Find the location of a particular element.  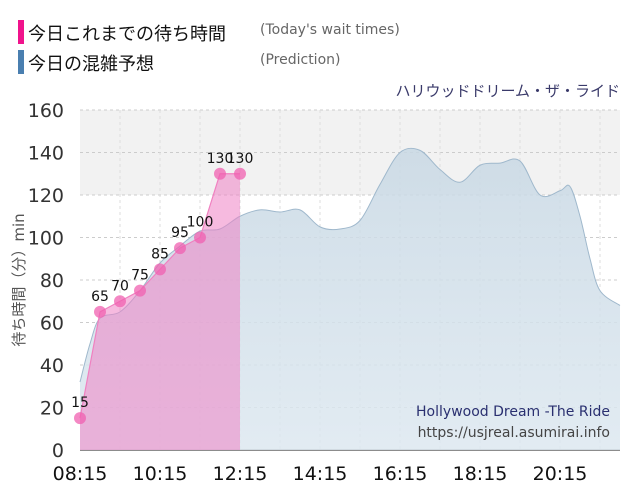

actual-data-label: 70 is located at coordinates (120, 286).